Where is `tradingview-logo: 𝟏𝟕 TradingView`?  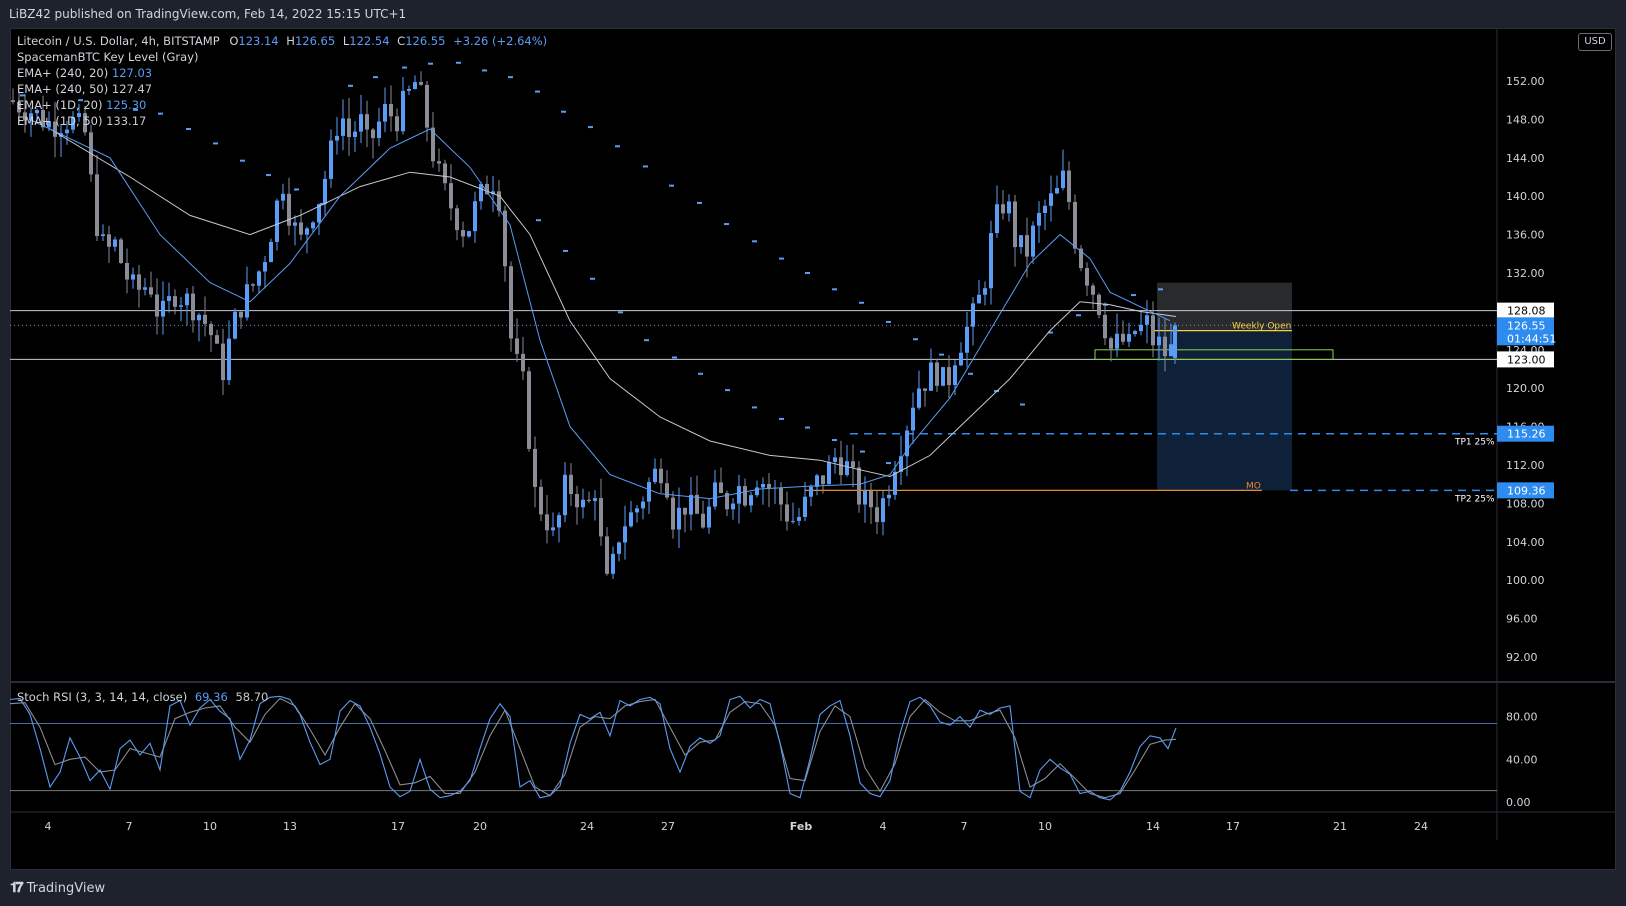 tradingview-logo: 𝟏𝟕 TradingView is located at coordinates (57, 888).